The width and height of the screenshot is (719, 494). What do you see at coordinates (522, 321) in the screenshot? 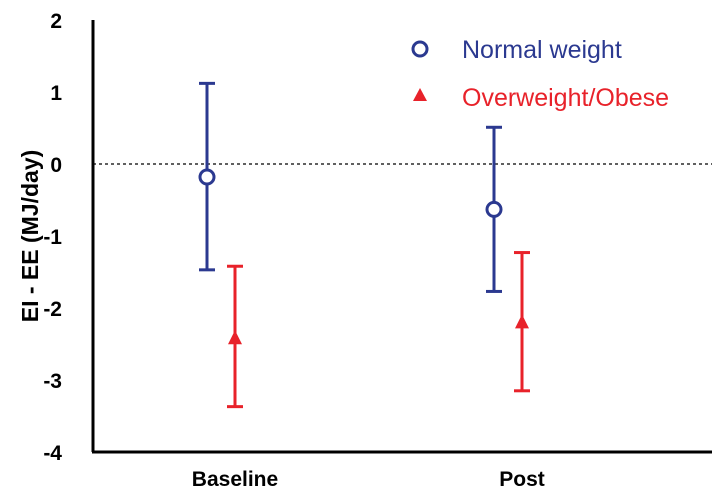
I see `data-point-overweight-obese-post` at bounding box center [522, 321].